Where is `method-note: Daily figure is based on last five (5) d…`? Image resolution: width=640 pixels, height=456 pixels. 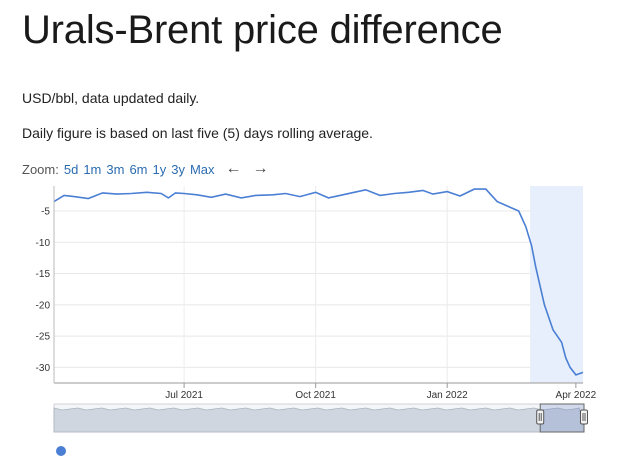 method-note: Daily figure is based on last five (5) d… is located at coordinates (197, 133).